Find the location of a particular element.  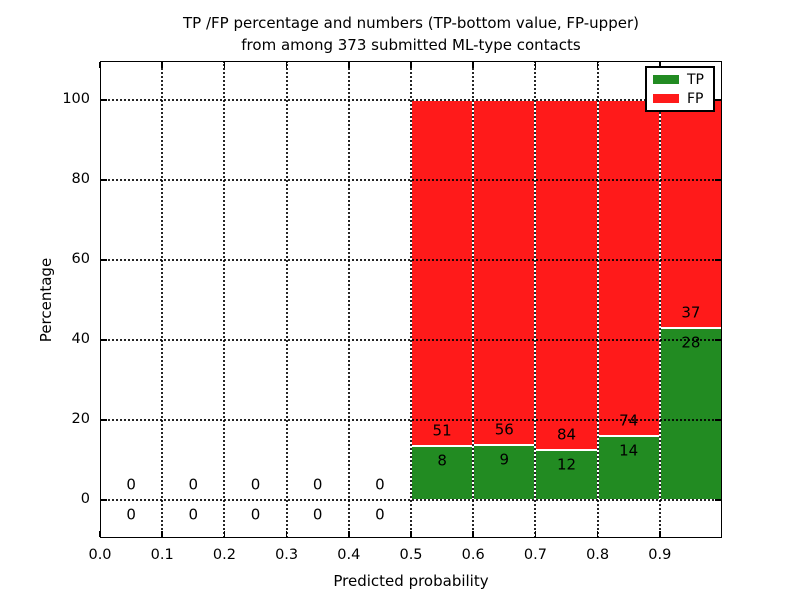

bar-count-label-tp: 14 is located at coordinates (629, 450).